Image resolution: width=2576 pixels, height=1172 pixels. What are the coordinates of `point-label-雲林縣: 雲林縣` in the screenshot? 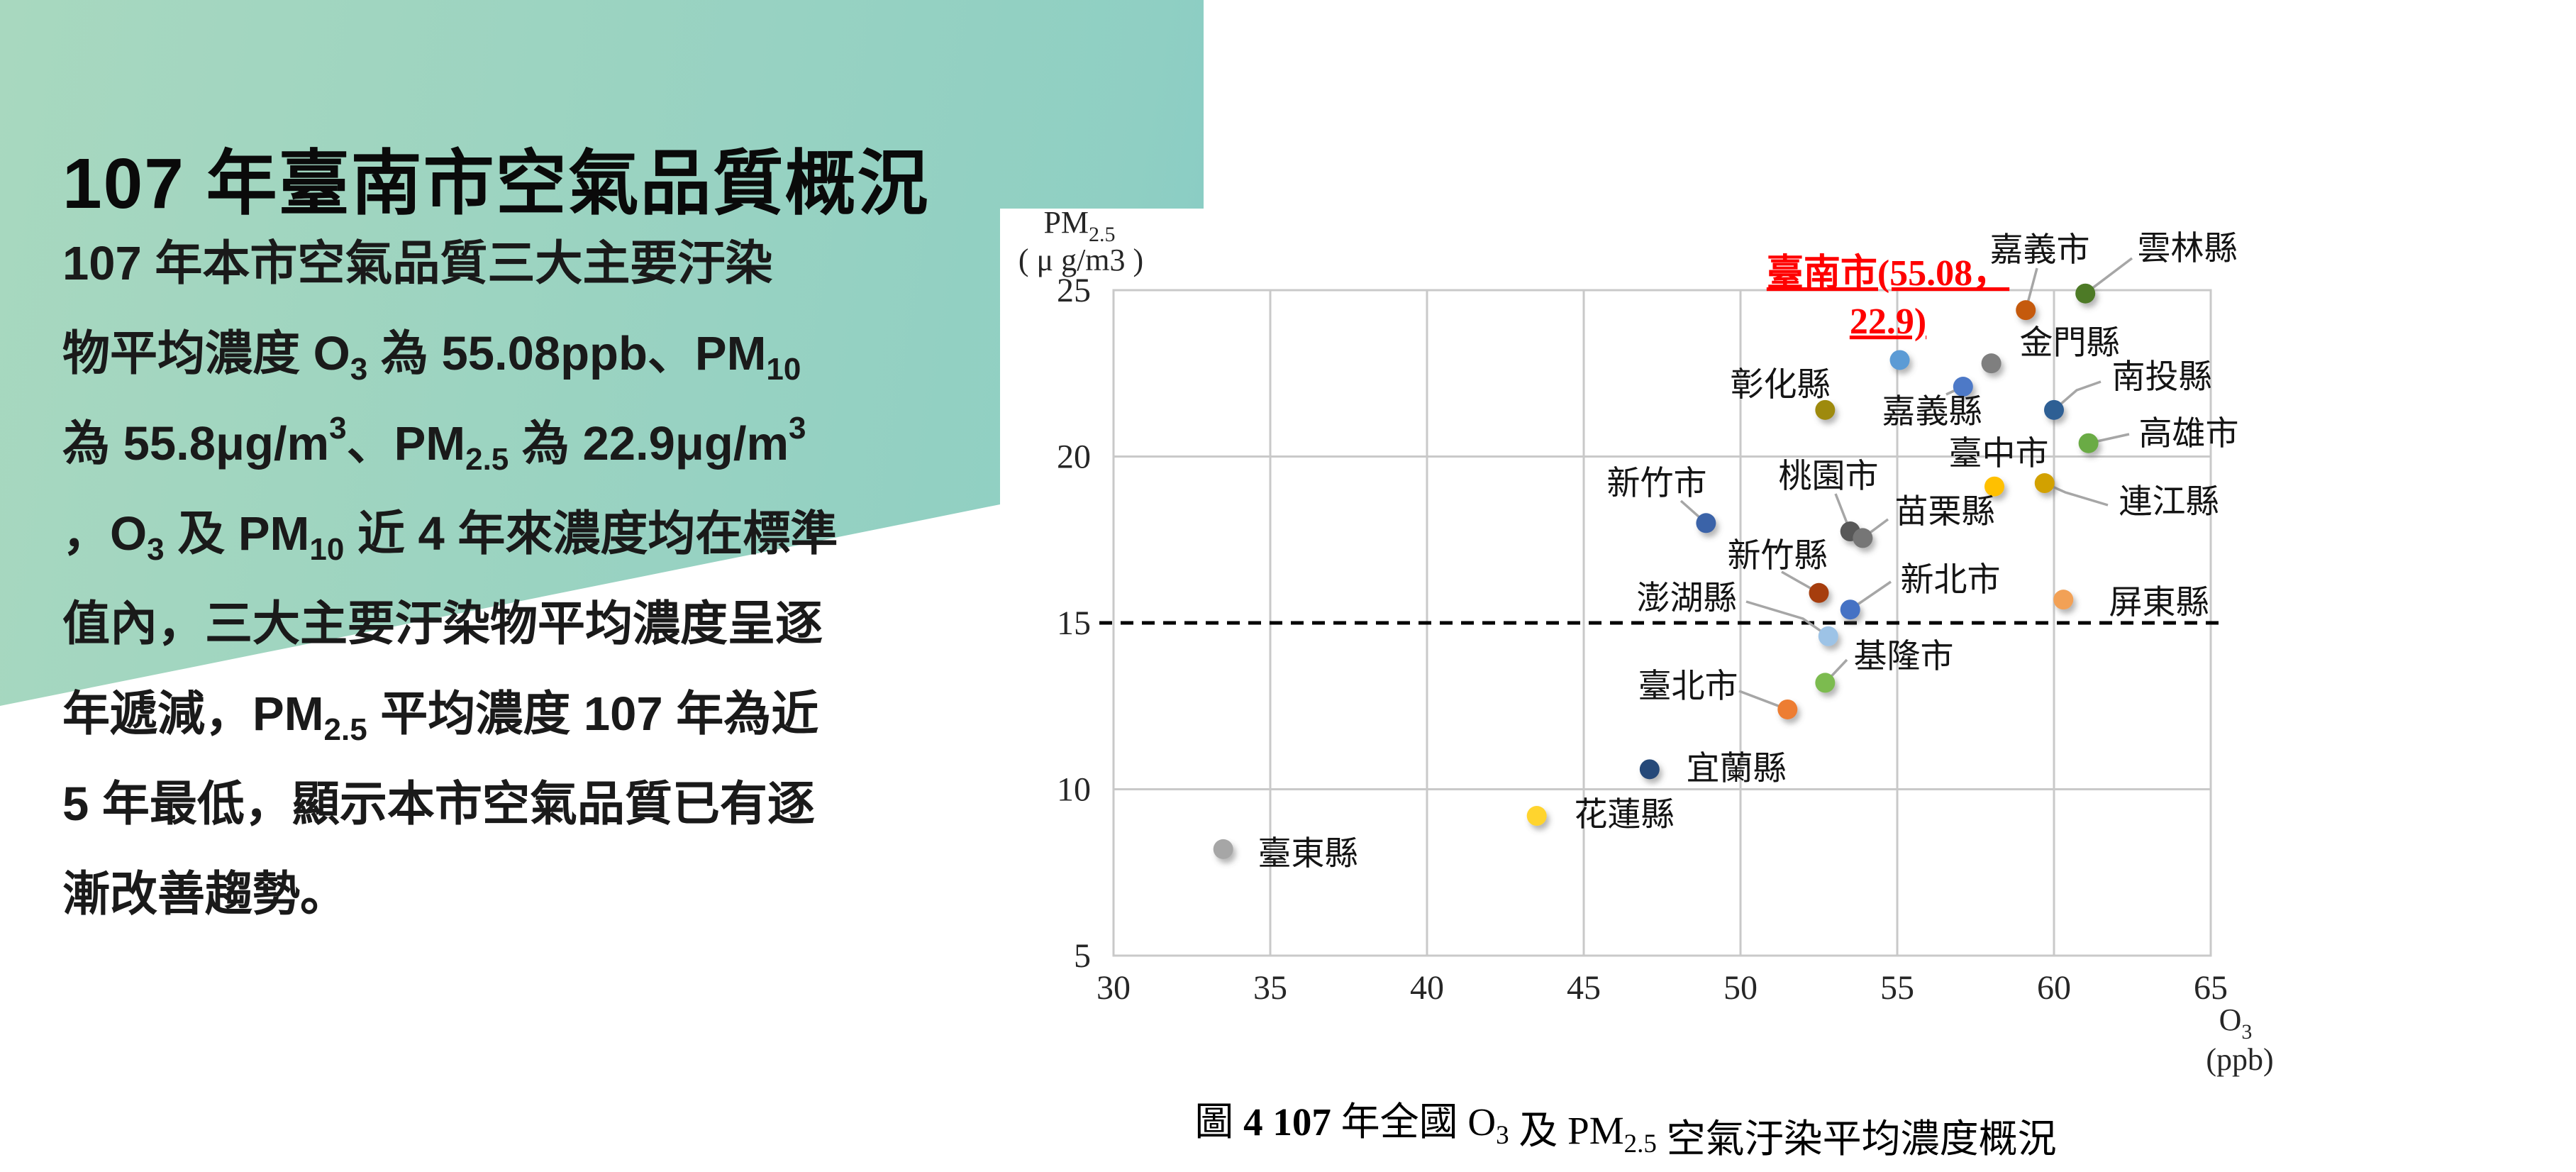 It's located at (2188, 249).